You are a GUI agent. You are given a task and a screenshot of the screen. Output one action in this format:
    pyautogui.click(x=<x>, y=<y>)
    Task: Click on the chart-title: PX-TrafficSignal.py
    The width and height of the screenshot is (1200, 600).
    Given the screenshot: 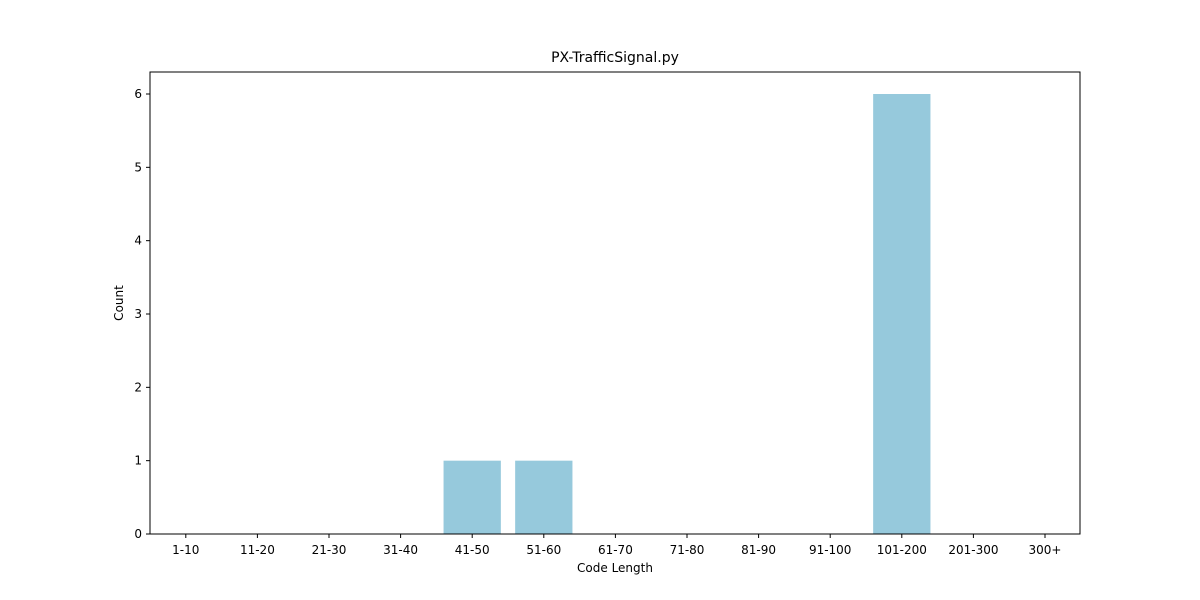 What is the action you would take?
    pyautogui.click(x=615, y=58)
    